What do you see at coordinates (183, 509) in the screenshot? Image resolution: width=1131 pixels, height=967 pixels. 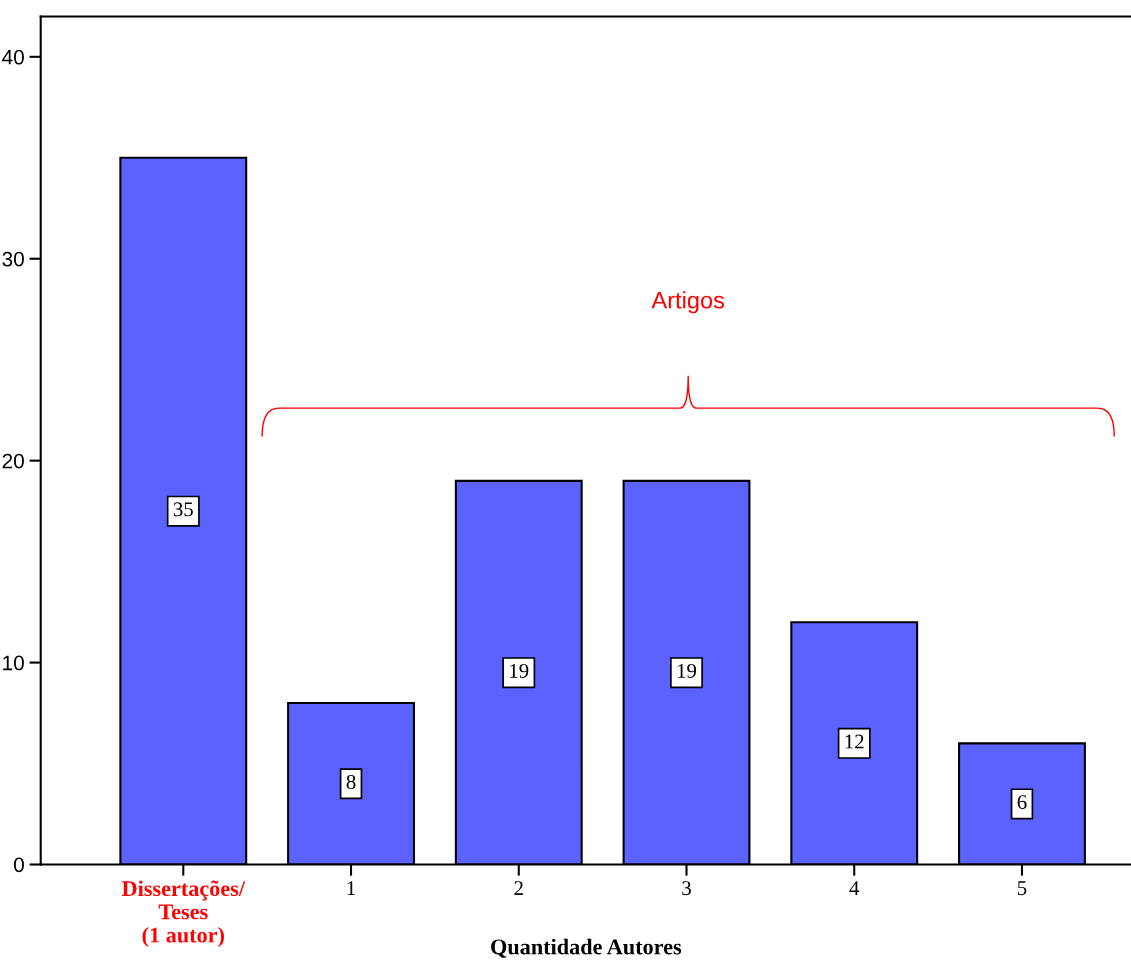 I see `data-label: 35` at bounding box center [183, 509].